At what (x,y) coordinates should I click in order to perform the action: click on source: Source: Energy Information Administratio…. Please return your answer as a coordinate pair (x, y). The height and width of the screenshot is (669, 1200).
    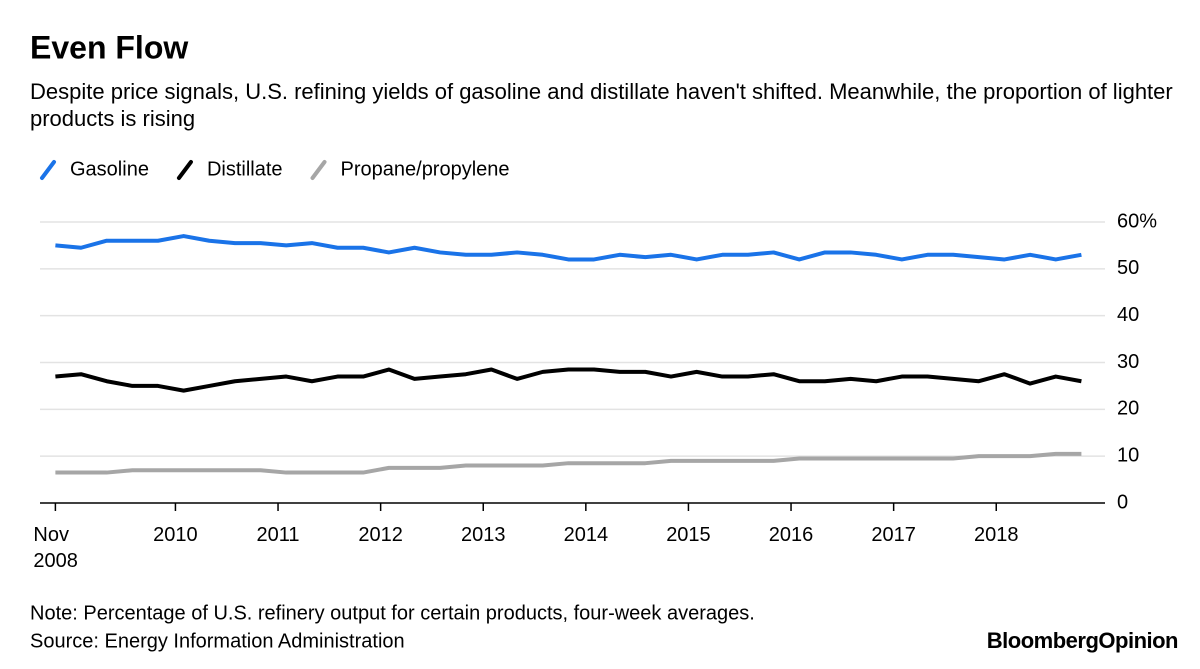
    Looking at the image, I should click on (217, 641).